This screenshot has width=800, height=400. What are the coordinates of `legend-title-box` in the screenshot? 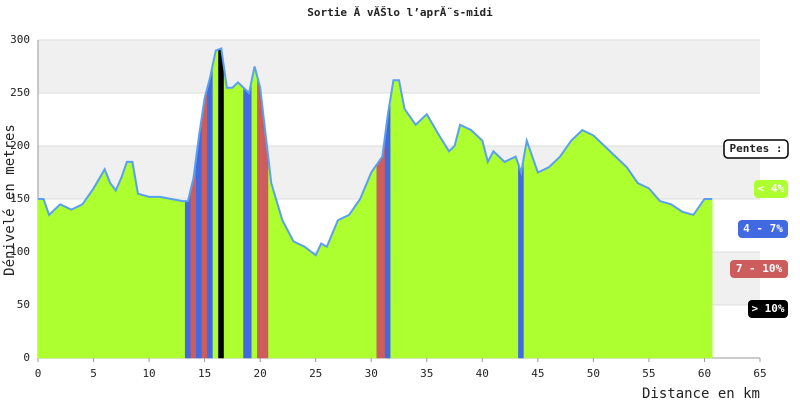 It's located at (756, 149).